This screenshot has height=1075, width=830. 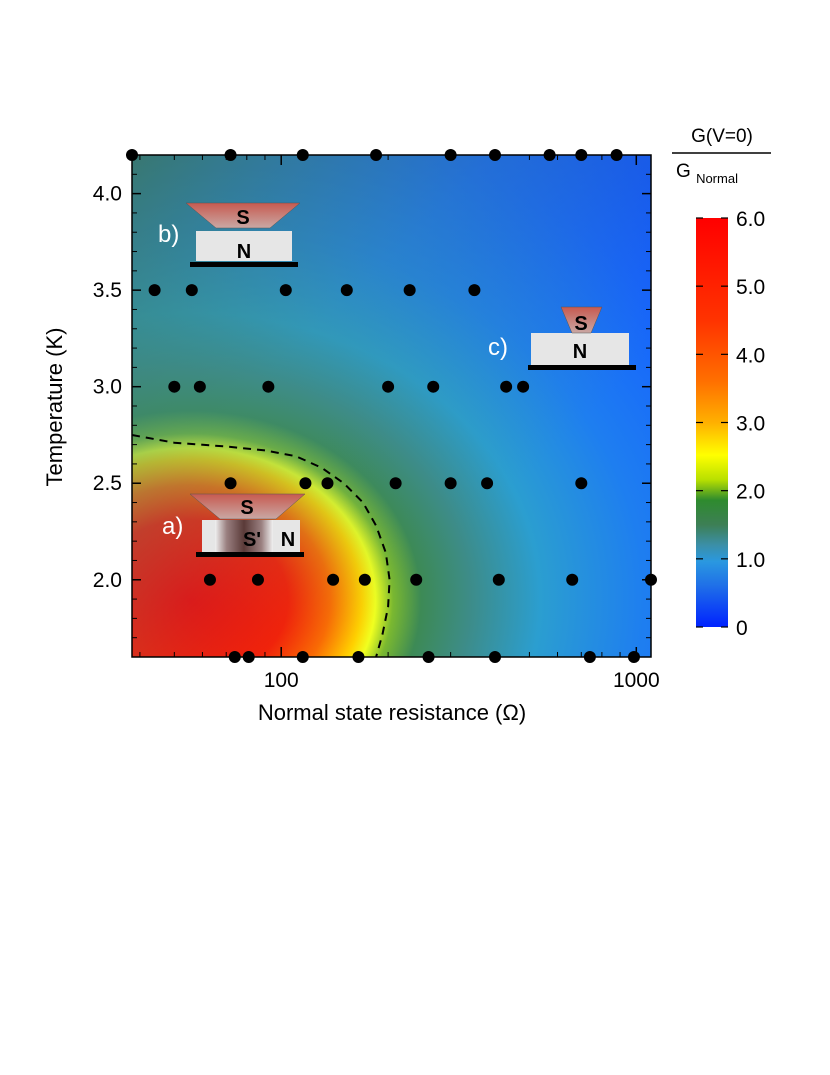 What do you see at coordinates (244, 264) in the screenshot?
I see `inset-b-substrate` at bounding box center [244, 264].